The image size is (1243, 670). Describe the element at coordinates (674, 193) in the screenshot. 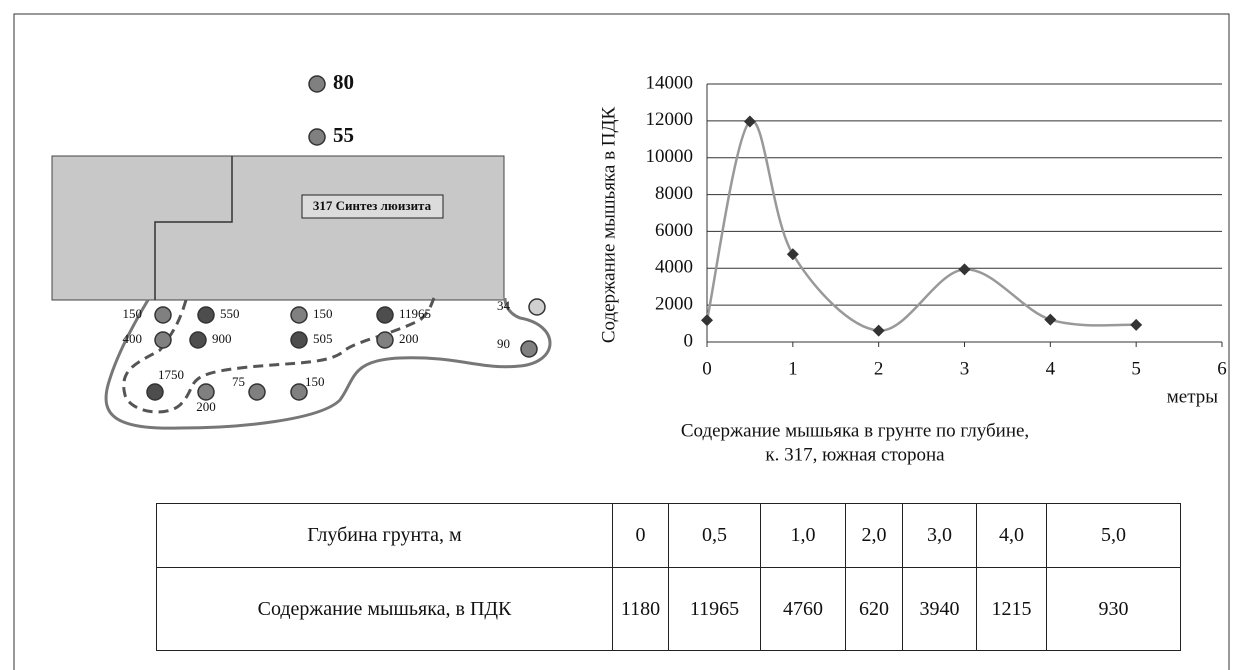

I see `y-tick-label: 8000` at that location.